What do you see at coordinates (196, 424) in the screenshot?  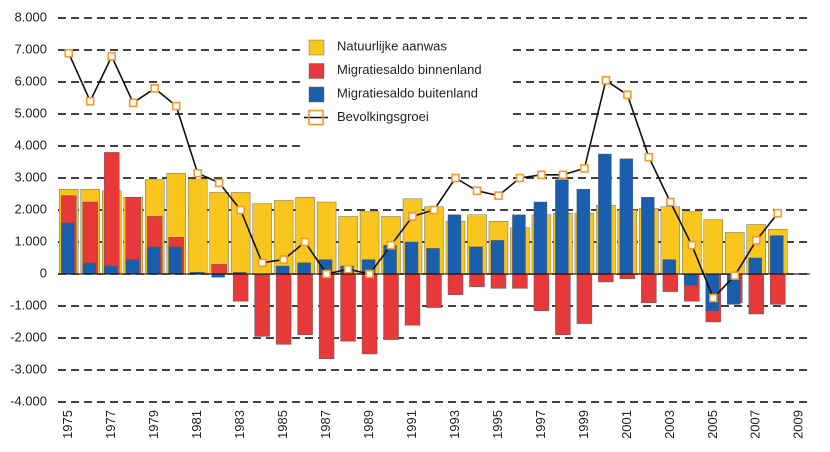 I see `x-tick-label: 1981` at bounding box center [196, 424].